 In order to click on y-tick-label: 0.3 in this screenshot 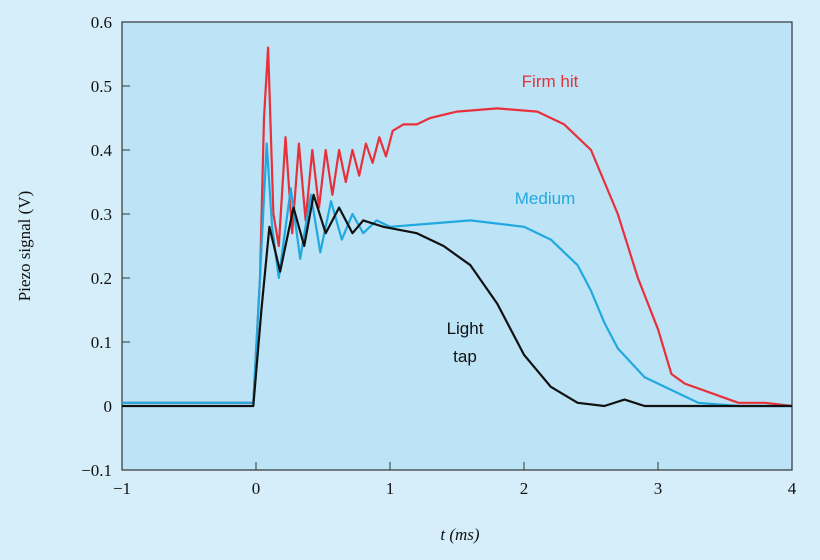, I will do `click(101, 214)`.